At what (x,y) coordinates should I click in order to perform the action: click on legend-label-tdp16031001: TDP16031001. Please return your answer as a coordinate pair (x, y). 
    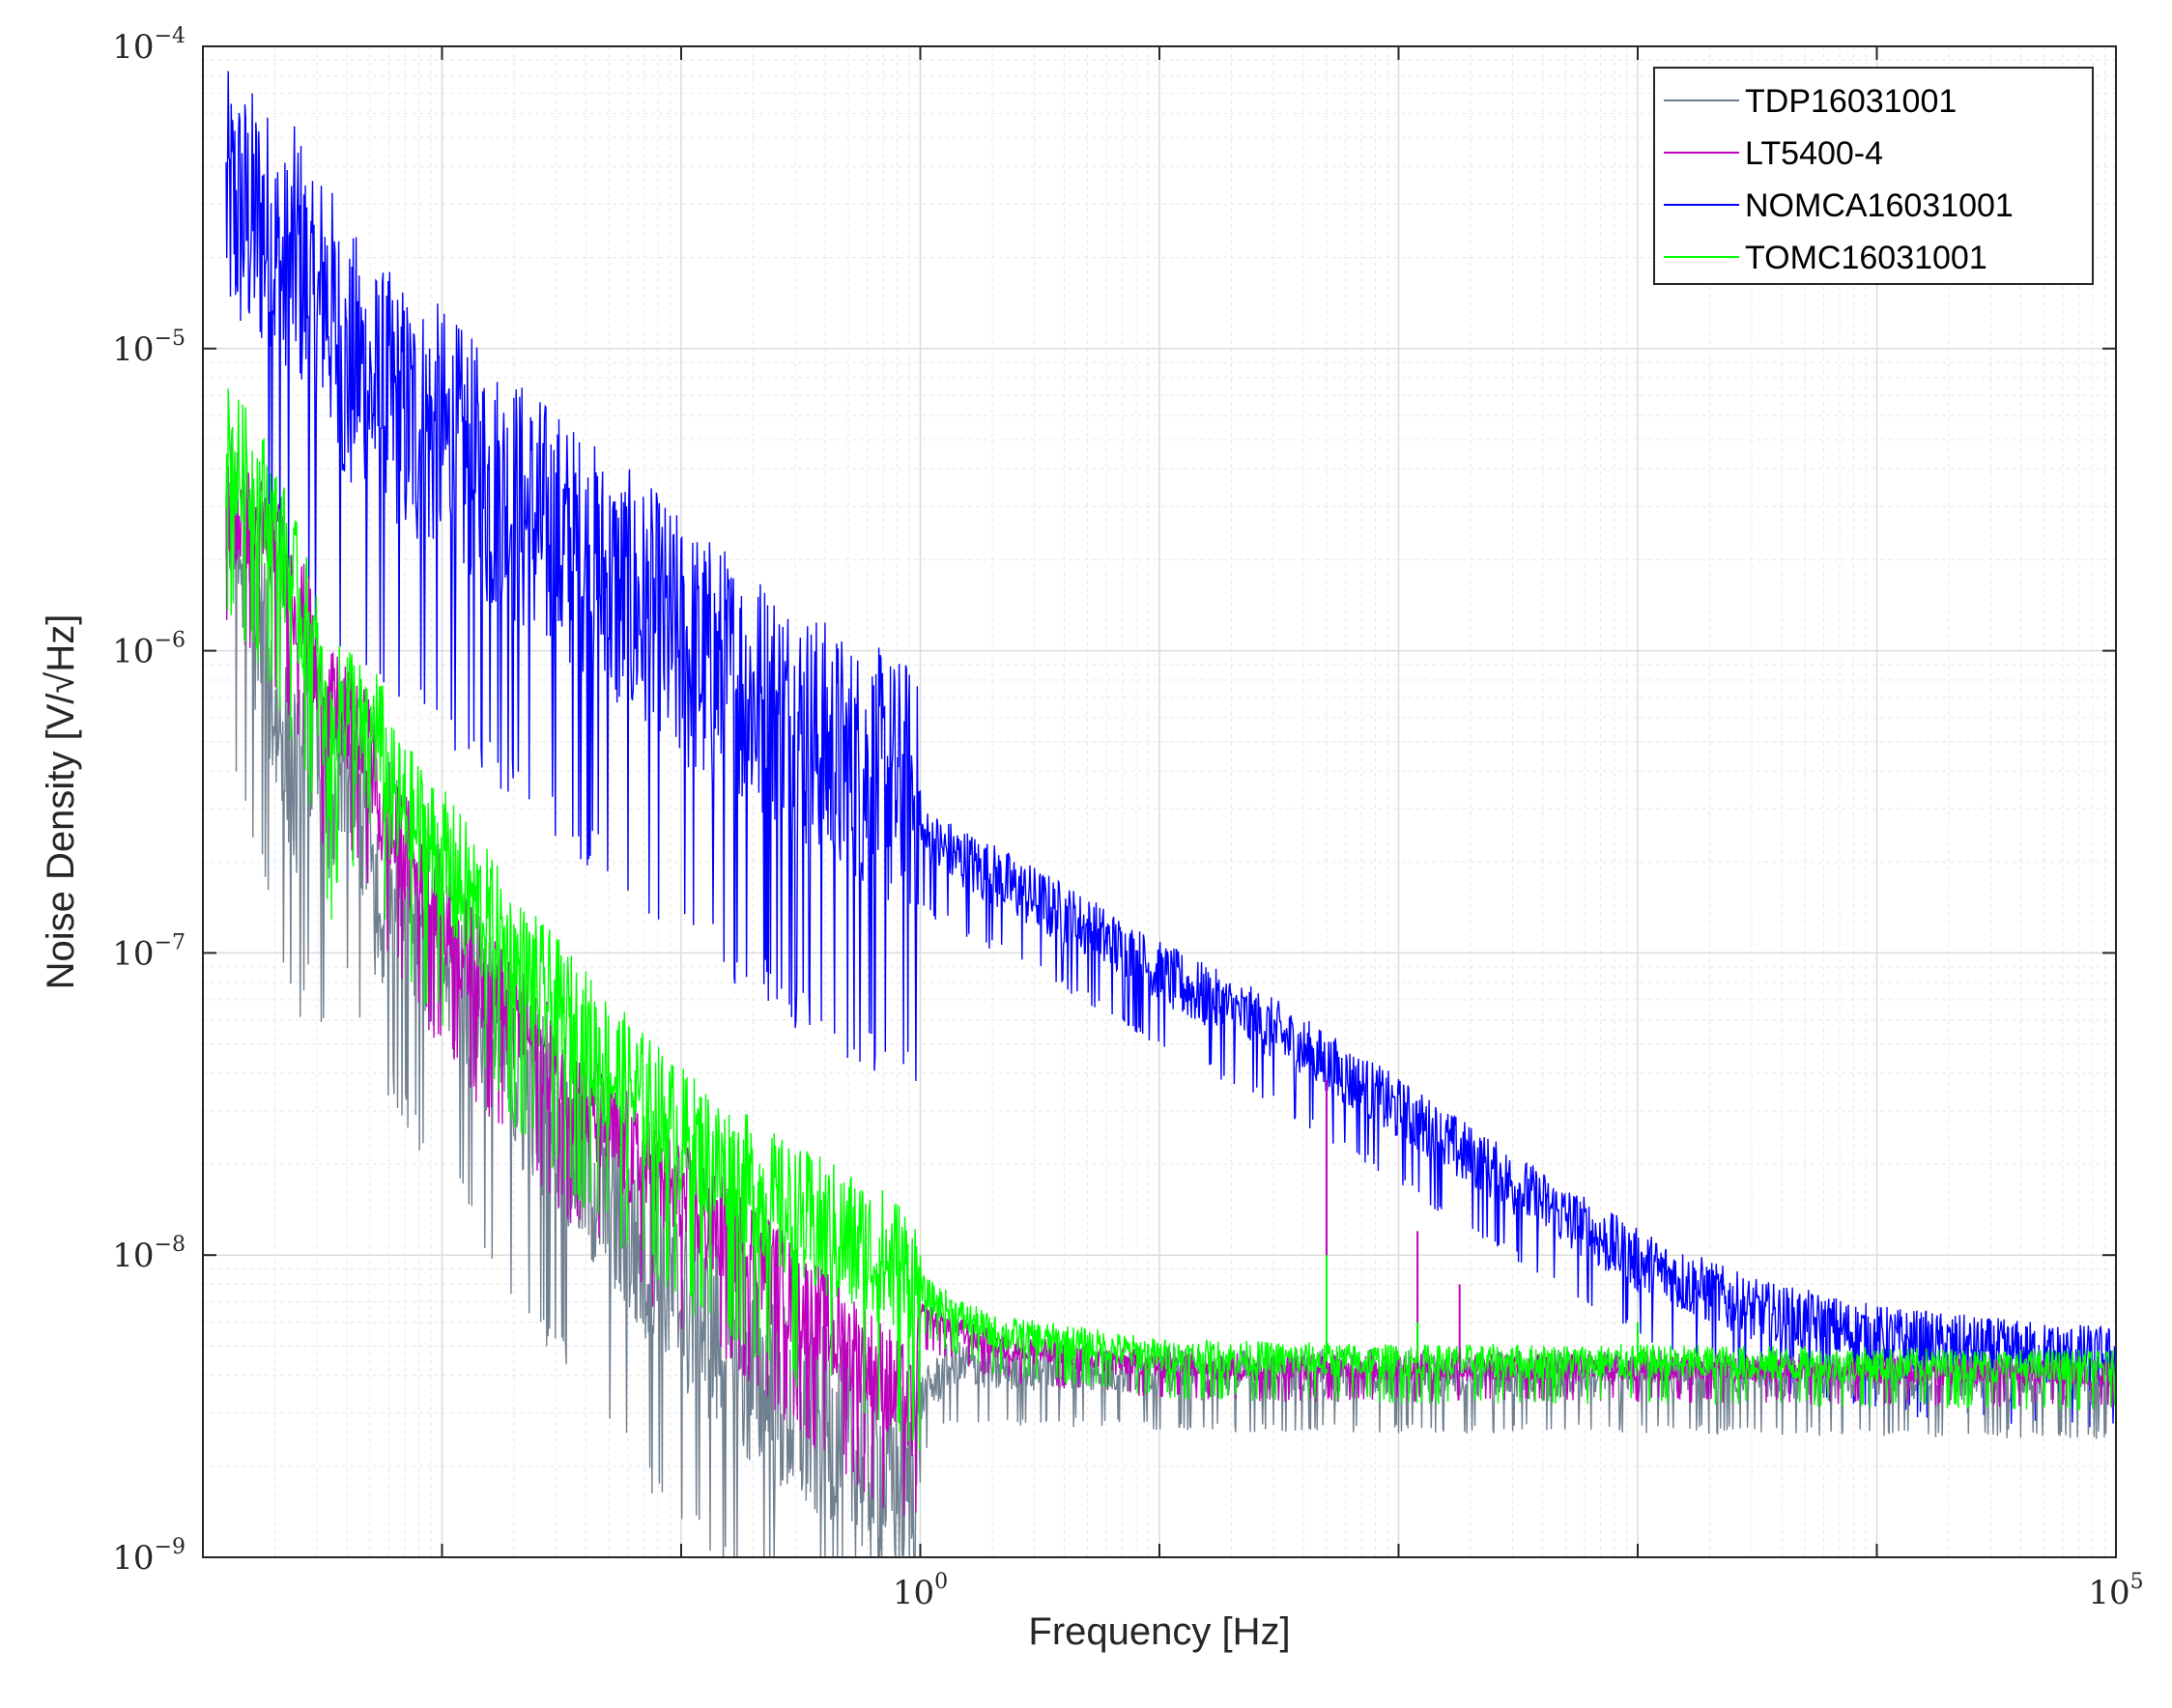
    Looking at the image, I should click on (1851, 101).